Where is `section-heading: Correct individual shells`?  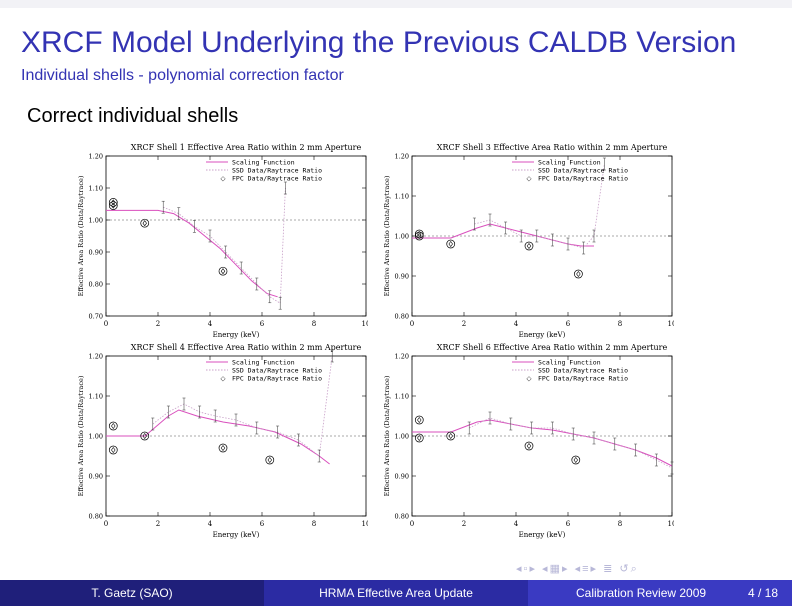 section-heading: Correct individual shells is located at coordinates (133, 116).